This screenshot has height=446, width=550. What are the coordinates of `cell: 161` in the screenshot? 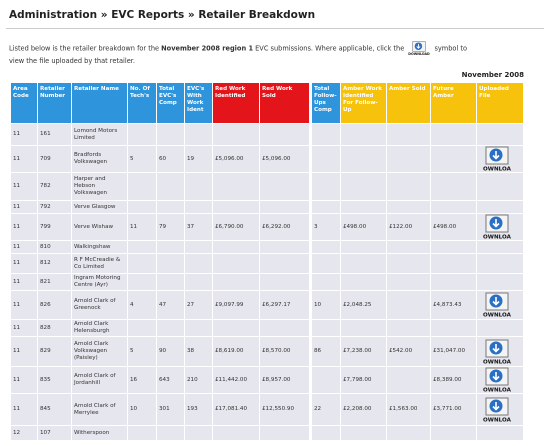 It's located at (54, 134).